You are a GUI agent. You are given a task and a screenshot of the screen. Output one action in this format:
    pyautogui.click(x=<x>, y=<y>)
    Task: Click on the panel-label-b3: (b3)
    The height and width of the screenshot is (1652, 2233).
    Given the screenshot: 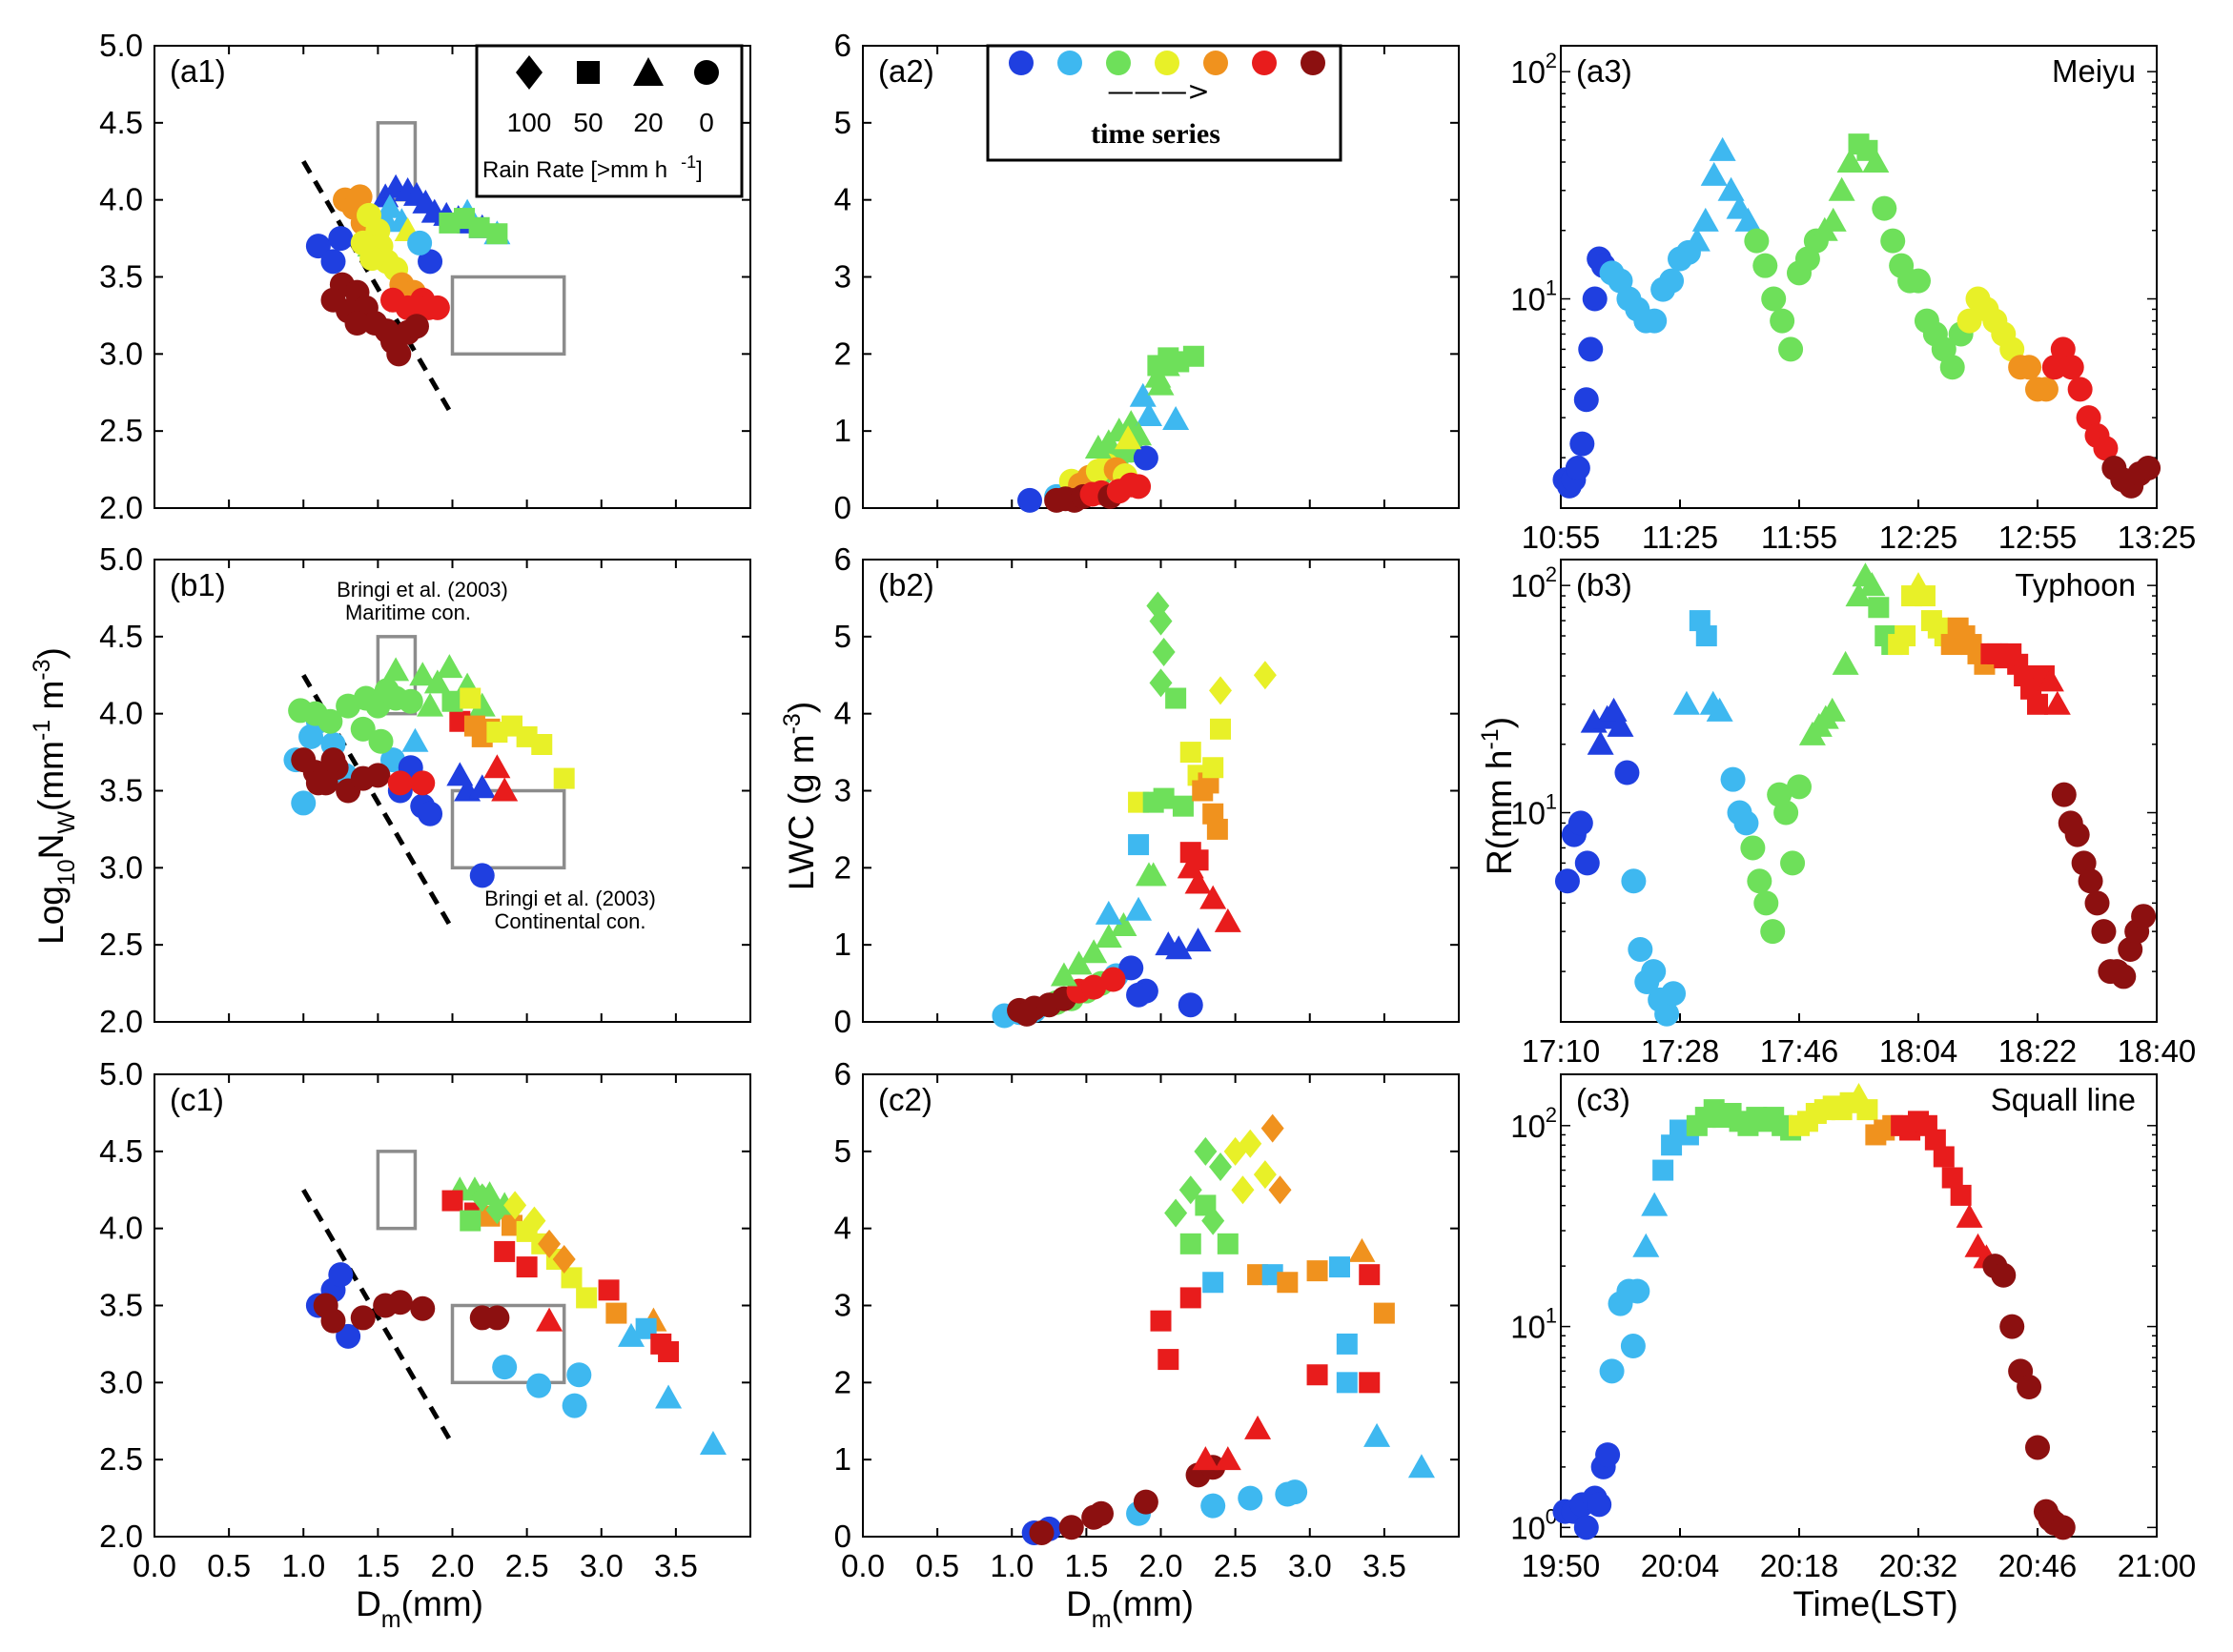 What is the action you would take?
    pyautogui.click(x=1604, y=584)
    